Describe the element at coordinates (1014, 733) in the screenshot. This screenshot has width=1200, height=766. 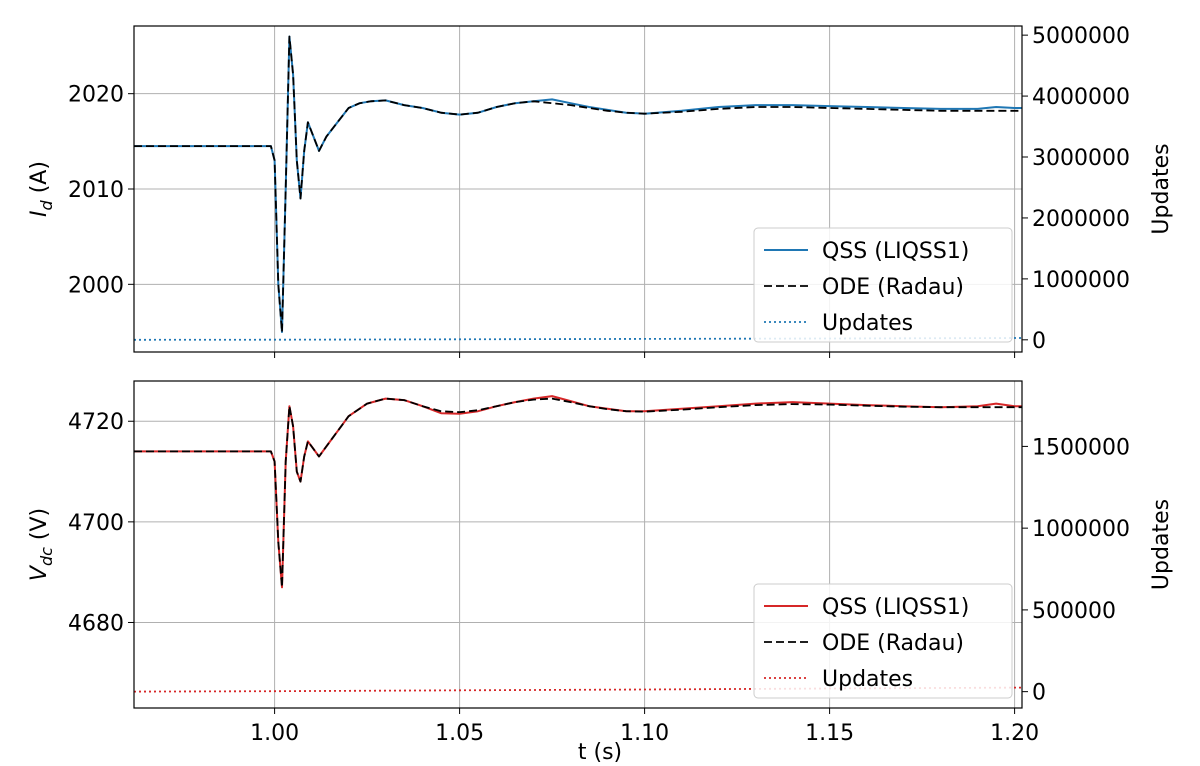
I see `x-tick-label: 1.20` at that location.